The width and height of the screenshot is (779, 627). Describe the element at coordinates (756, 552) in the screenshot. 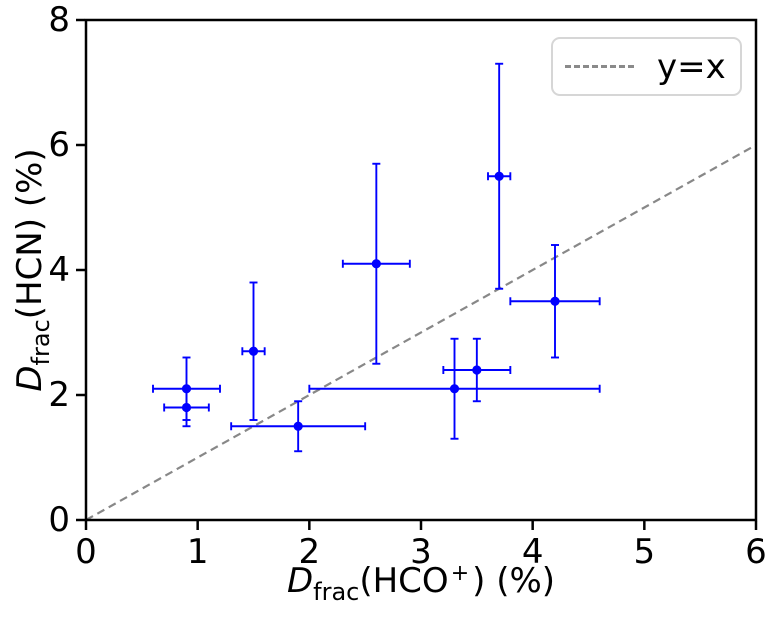

I see `x-tick-label: 6` at that location.